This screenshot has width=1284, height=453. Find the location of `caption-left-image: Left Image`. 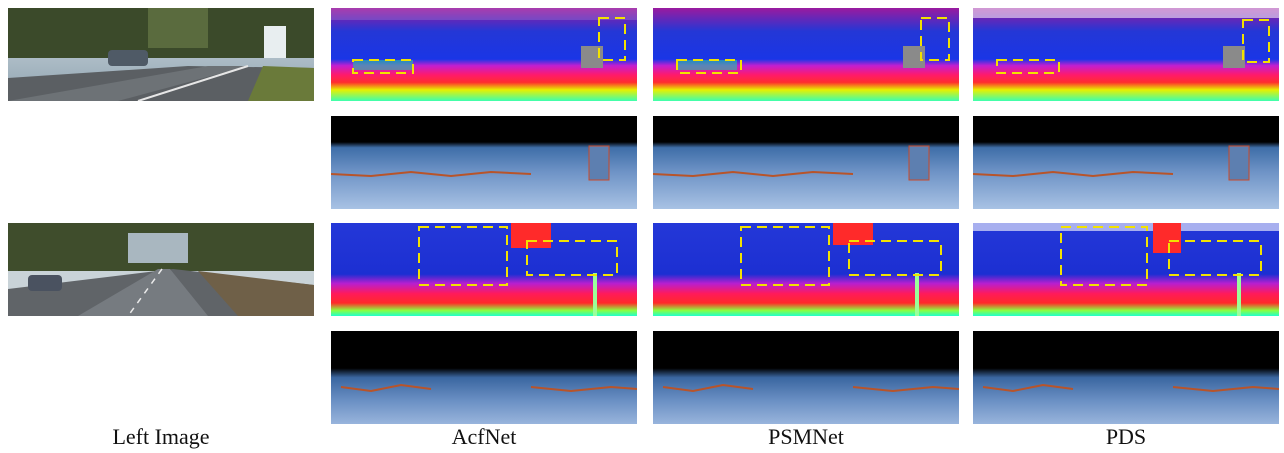

caption-left-image: Left Image is located at coordinates (161, 436).